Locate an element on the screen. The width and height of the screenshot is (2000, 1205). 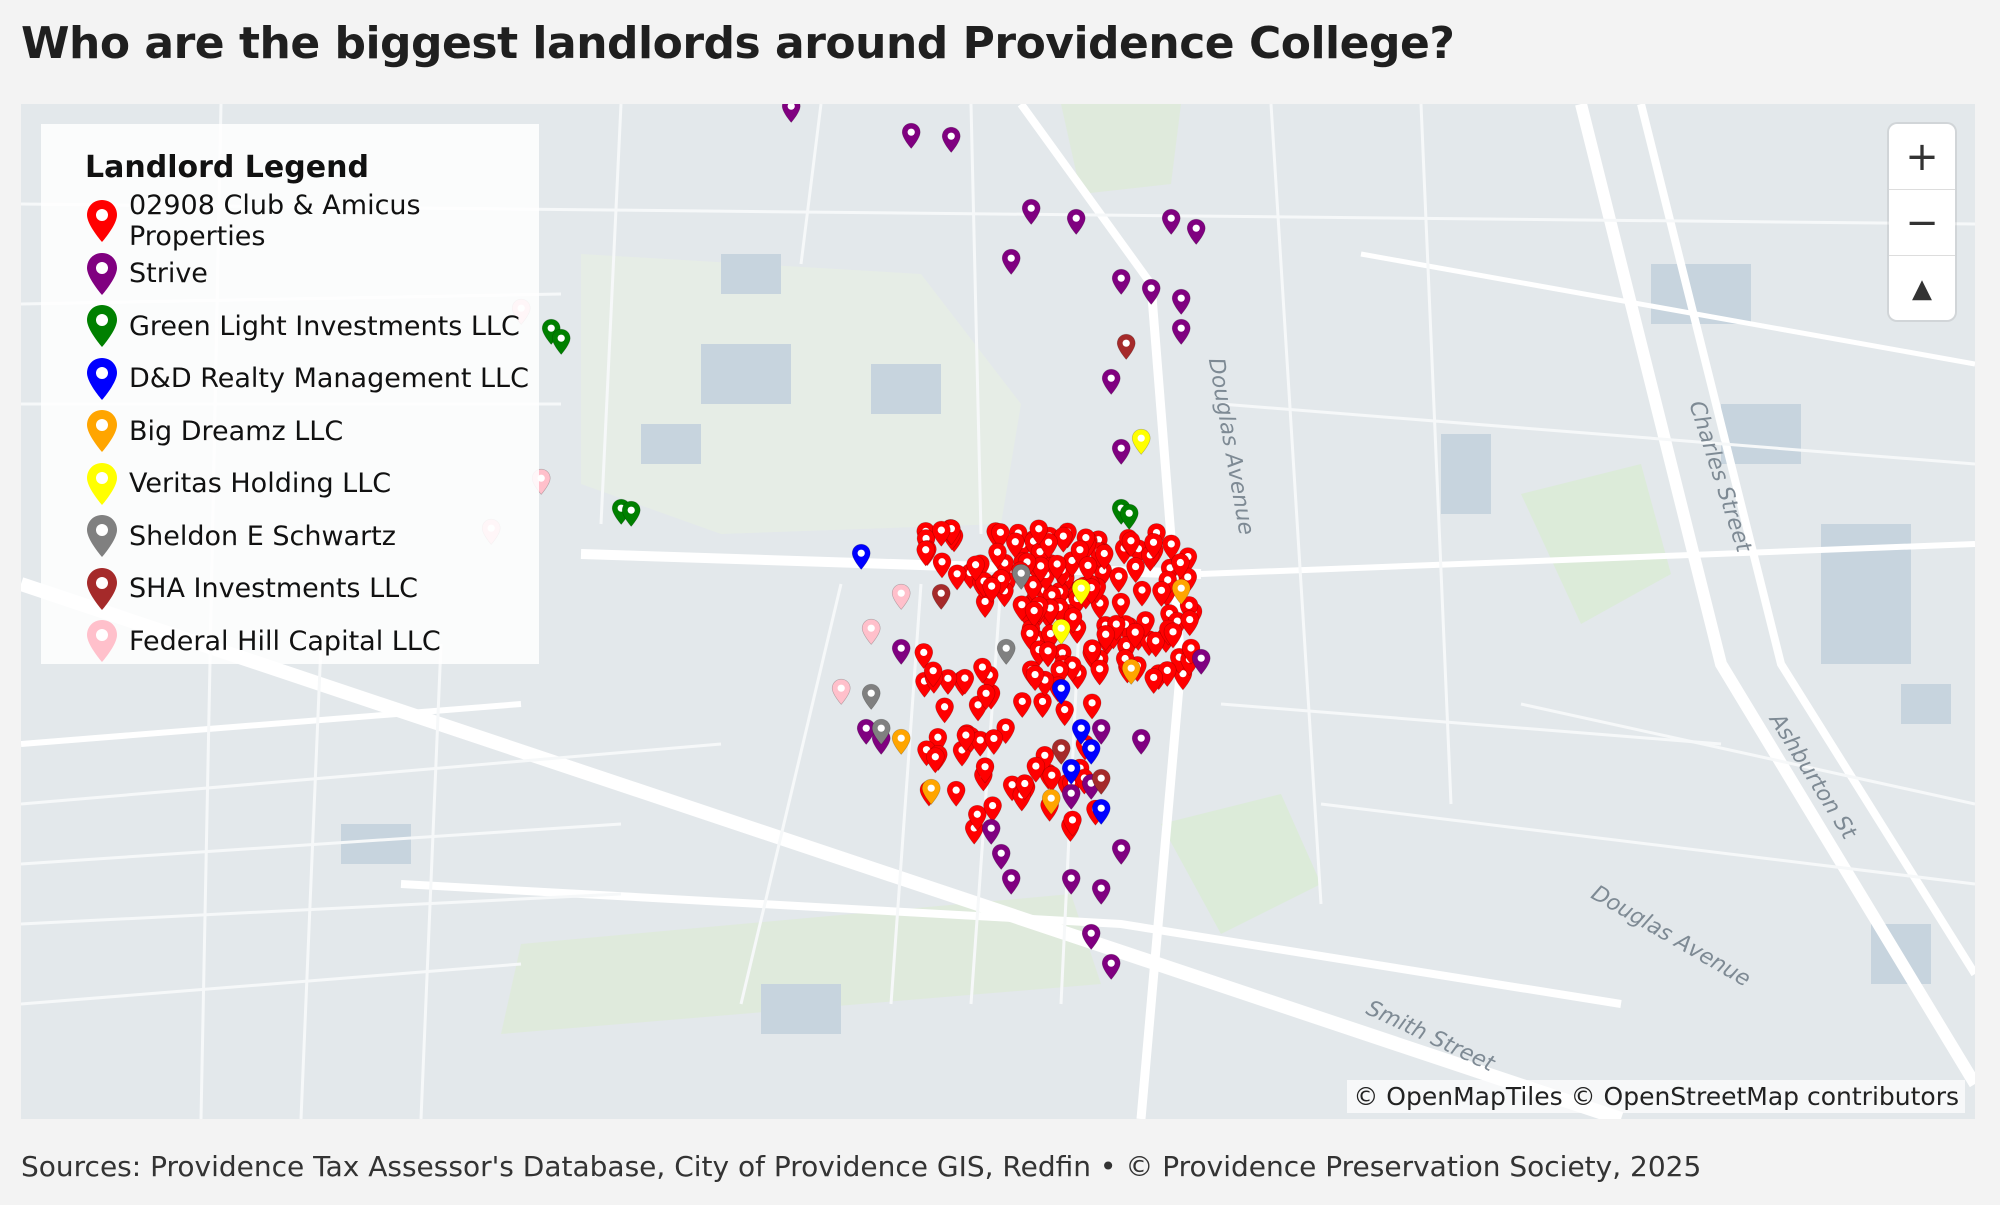
zoom-out-button: − is located at coordinates (1922, 223).